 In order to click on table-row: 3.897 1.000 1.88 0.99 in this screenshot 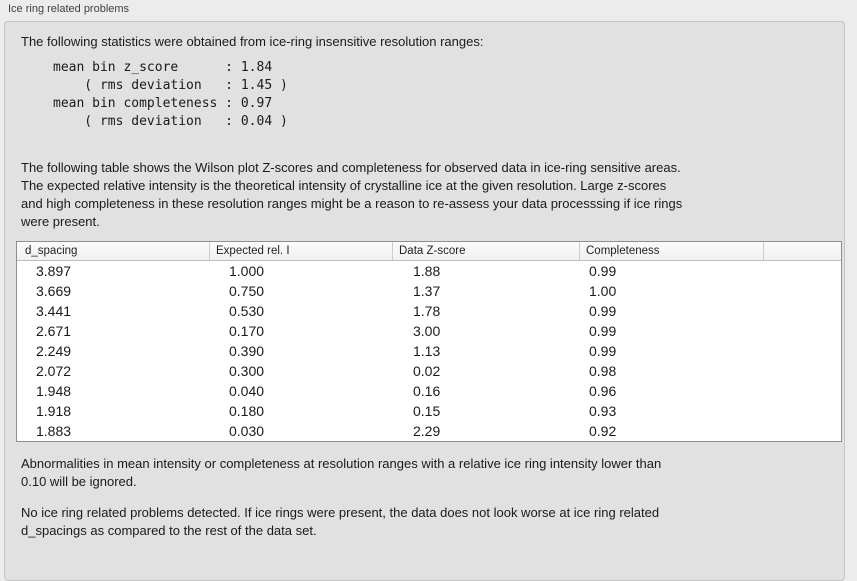, I will do `click(429, 271)`.